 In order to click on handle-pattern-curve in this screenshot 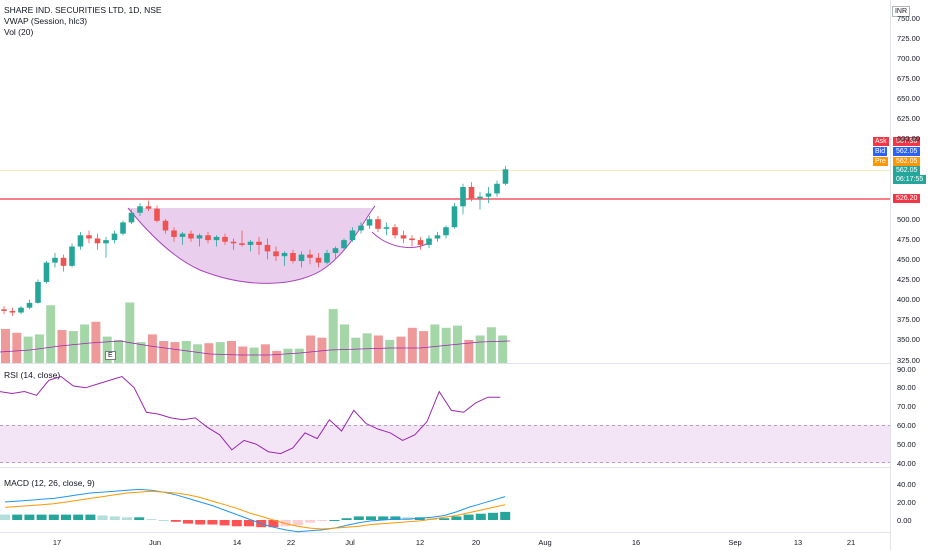, I will do `click(402, 240)`.